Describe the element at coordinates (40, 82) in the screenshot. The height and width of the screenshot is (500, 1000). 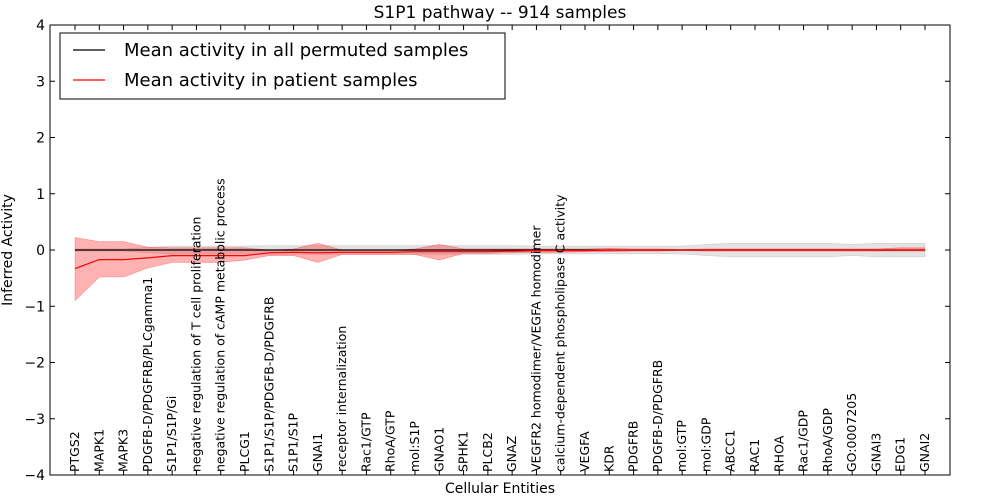
I see `y-tick-label: 3` at that location.